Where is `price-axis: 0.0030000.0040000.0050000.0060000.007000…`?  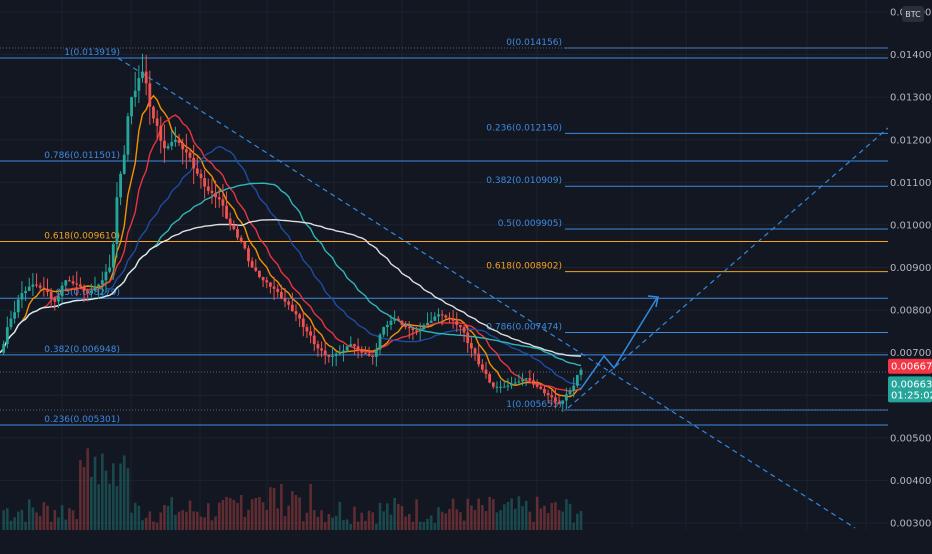 price-axis: 0.0030000.0040000.0050000.0060000.007000… is located at coordinates (910, 275).